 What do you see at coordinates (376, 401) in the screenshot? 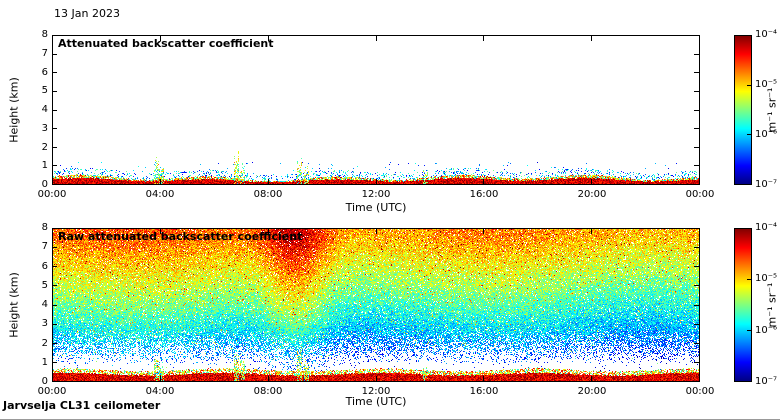
I see `x-axis-label-bottom: Time (UTC)` at bounding box center [376, 401].